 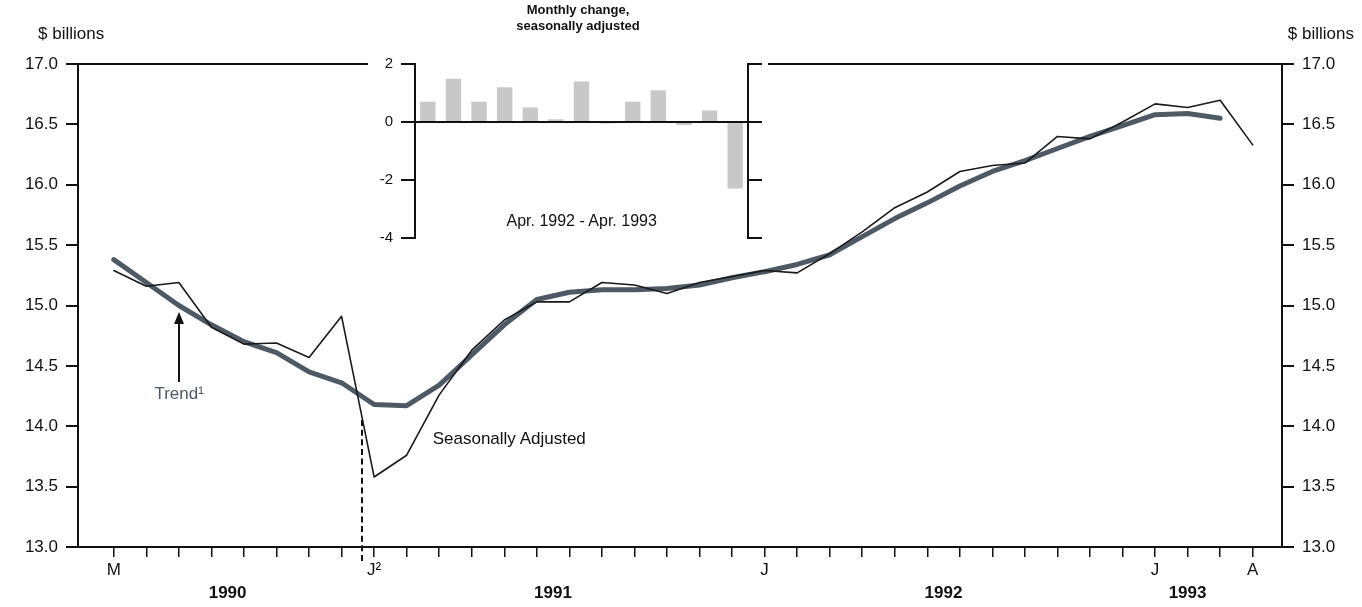 I want to click on y-tick-label: -4, so click(x=386, y=236).